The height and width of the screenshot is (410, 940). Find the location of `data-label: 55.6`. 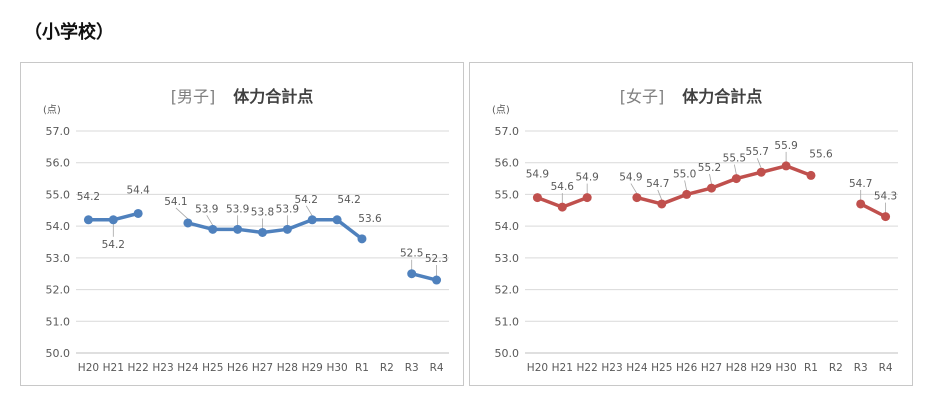

data-label: 55.6 is located at coordinates (821, 154).